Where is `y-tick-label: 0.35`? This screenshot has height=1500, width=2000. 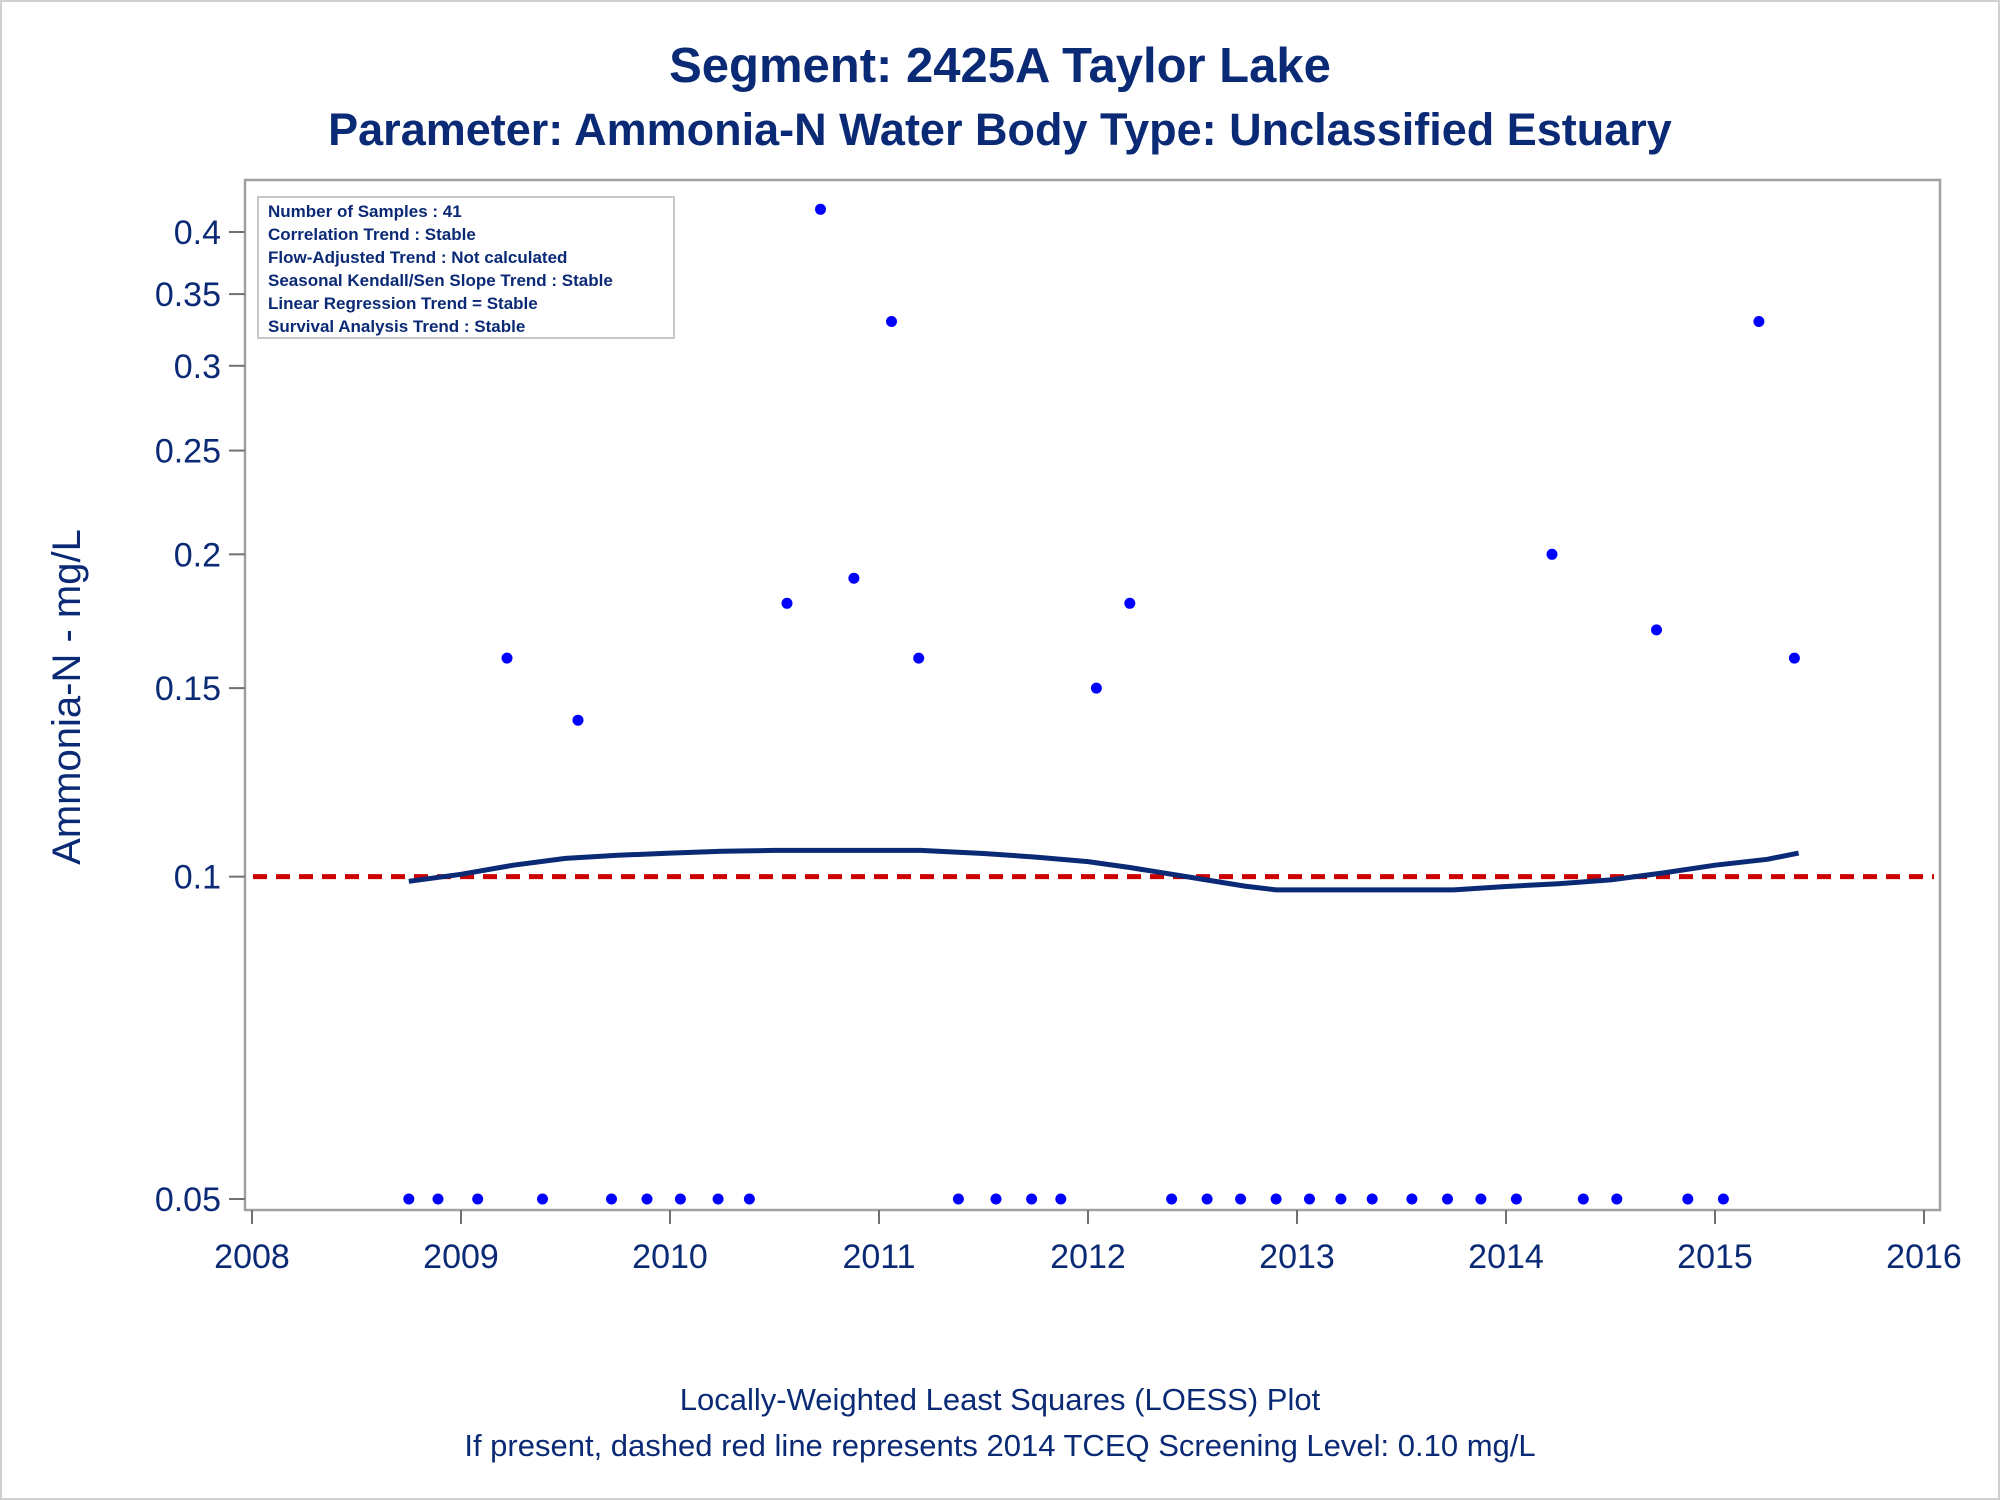 y-tick-label: 0.35 is located at coordinates (188, 295).